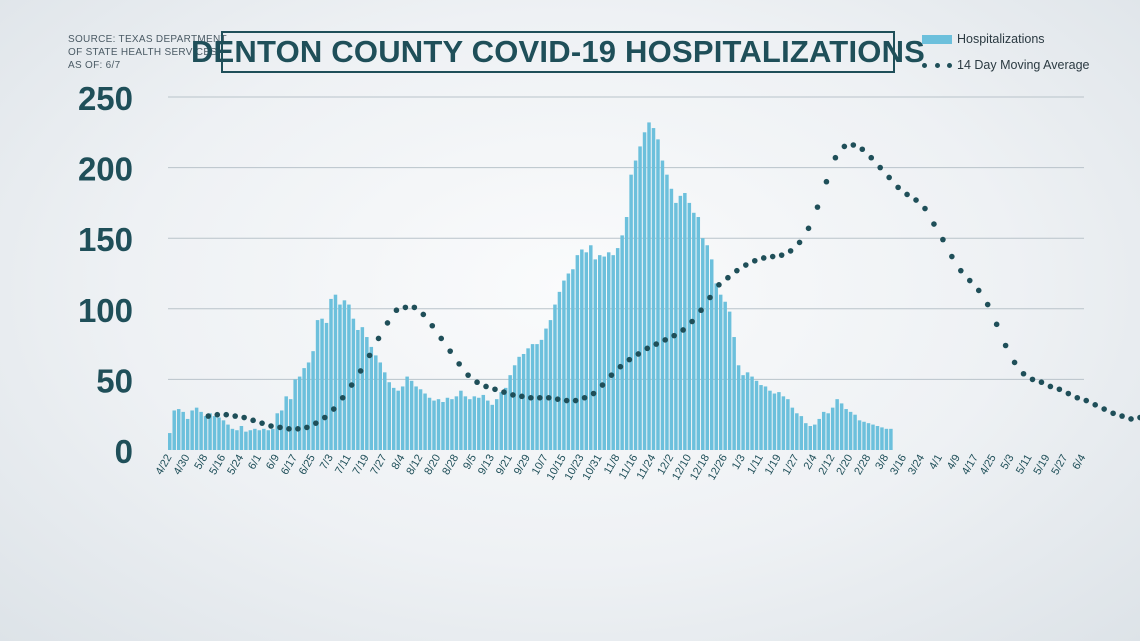 Image resolution: width=1140 pixels, height=641 pixels. What do you see at coordinates (773, 465) in the screenshot?
I see `x-tick-label: 1/19` at bounding box center [773, 465].